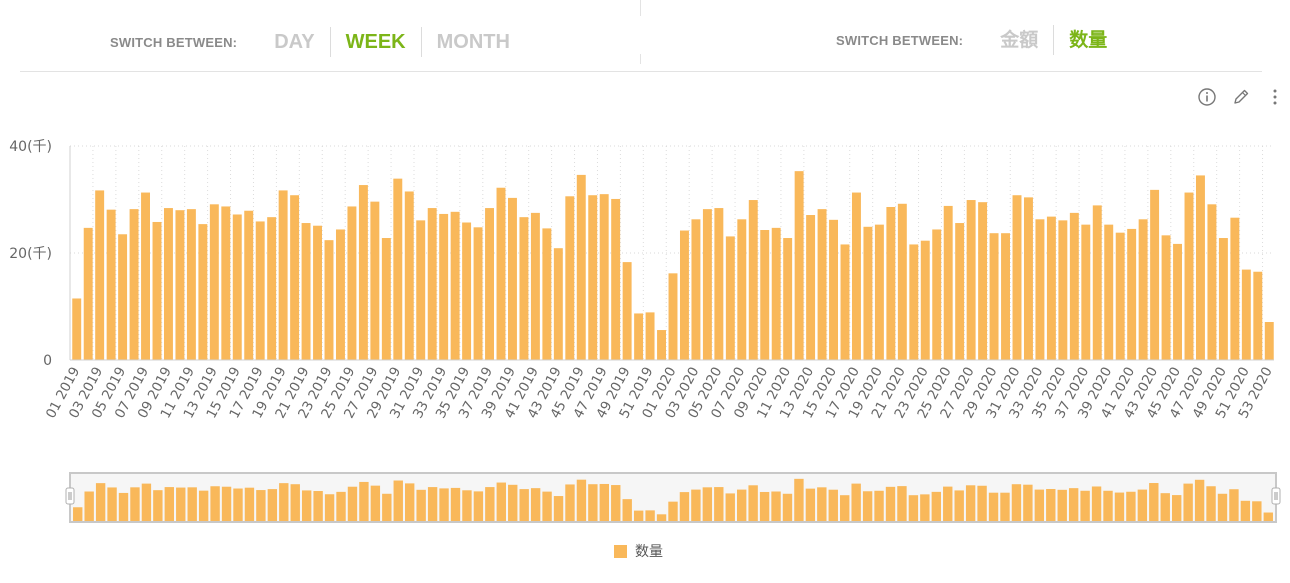 The height and width of the screenshot is (583, 1290). I want to click on navigator-left-handle, so click(70, 496).